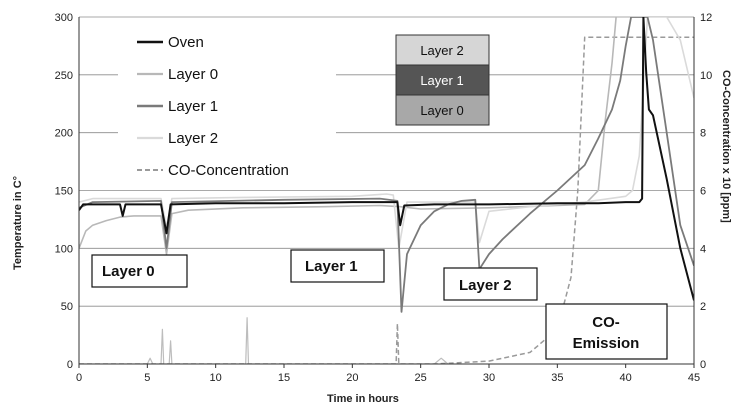 The image size is (735, 408). I want to click on series-line-background-spikes, so click(264, 340).